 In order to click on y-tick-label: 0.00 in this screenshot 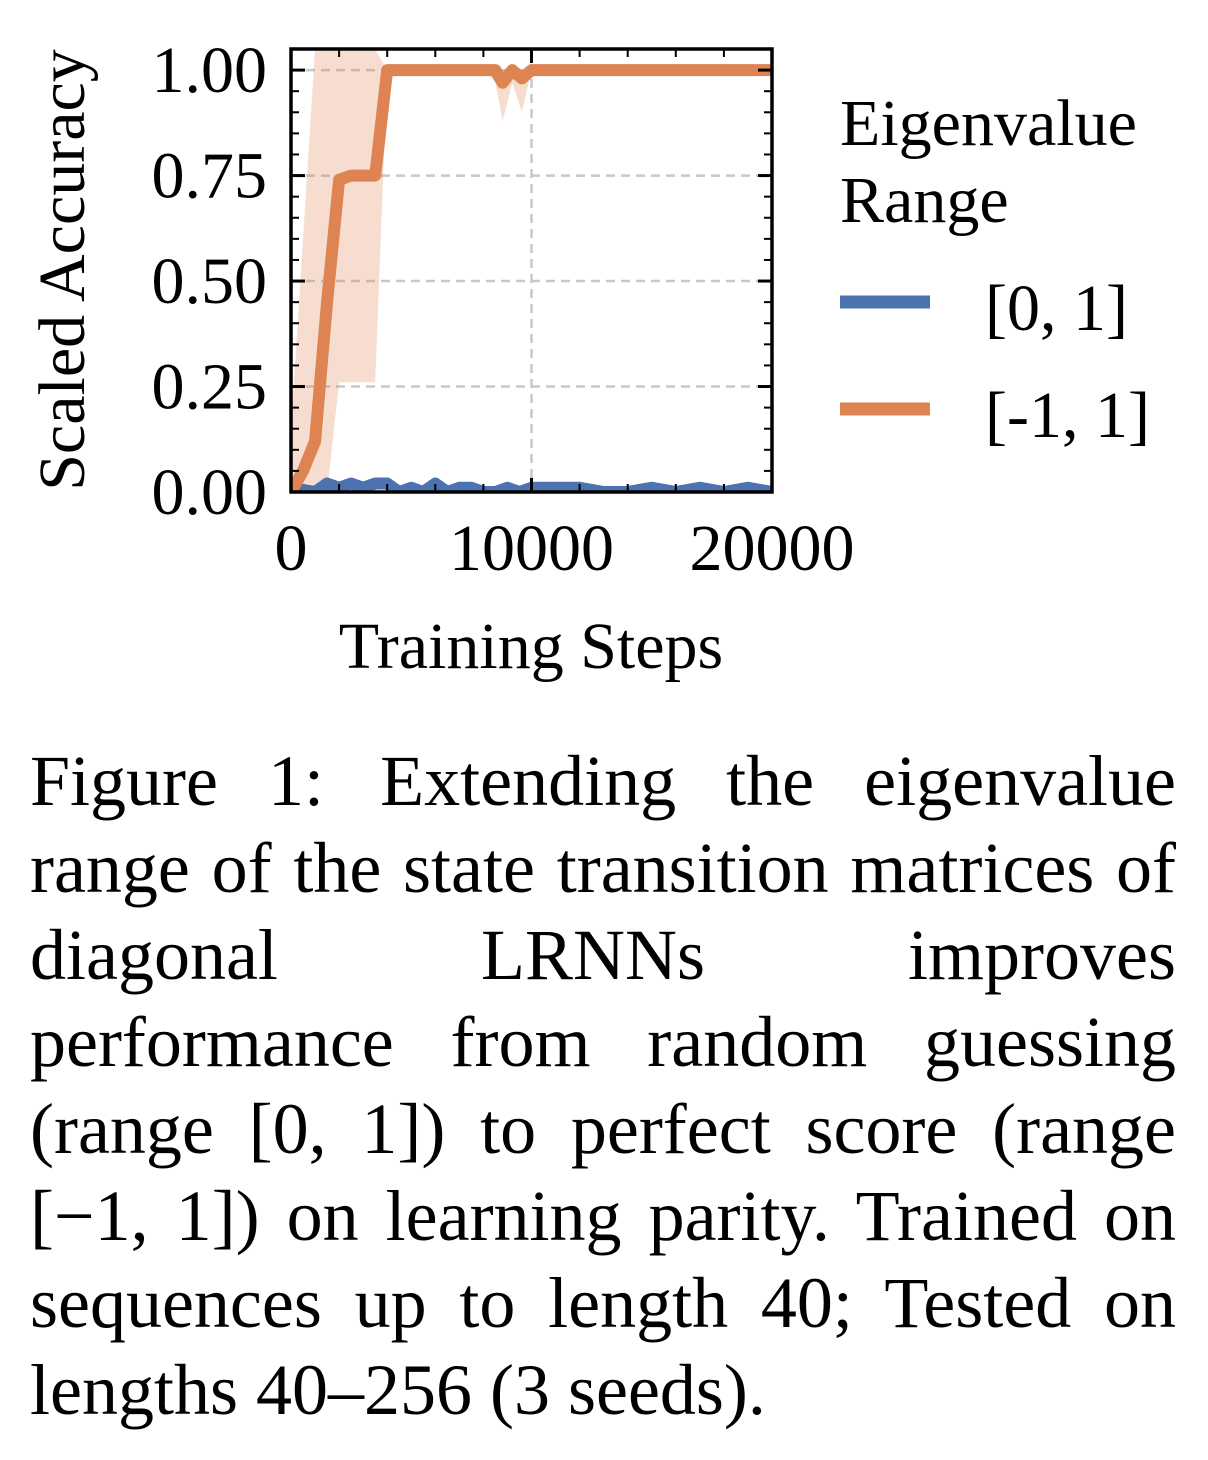, I will do `click(210, 492)`.